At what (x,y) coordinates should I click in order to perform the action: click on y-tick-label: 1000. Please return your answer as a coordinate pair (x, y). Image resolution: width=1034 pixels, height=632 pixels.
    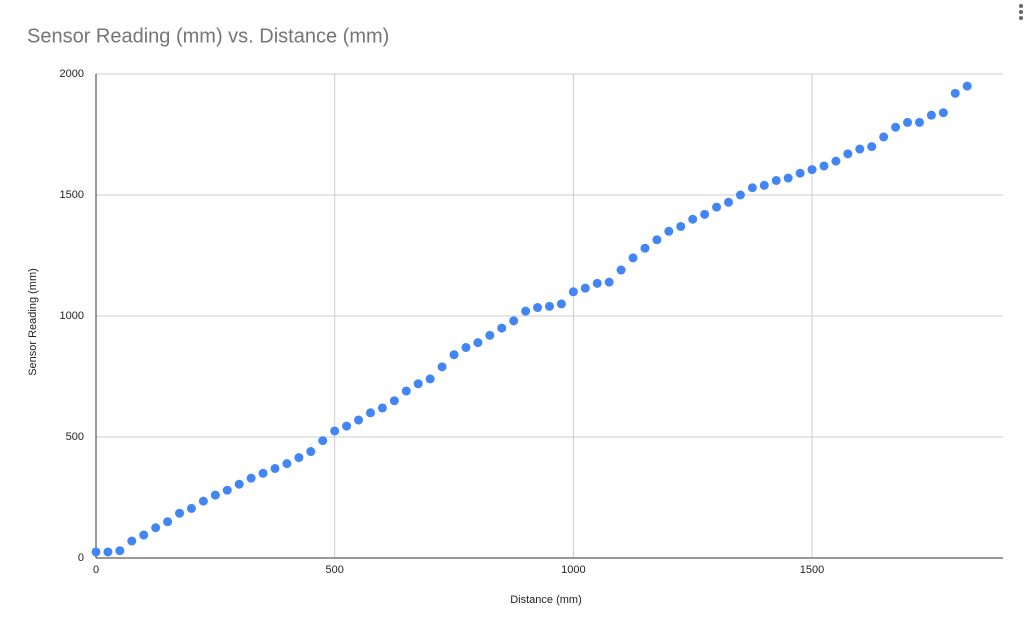
    Looking at the image, I should click on (72, 316).